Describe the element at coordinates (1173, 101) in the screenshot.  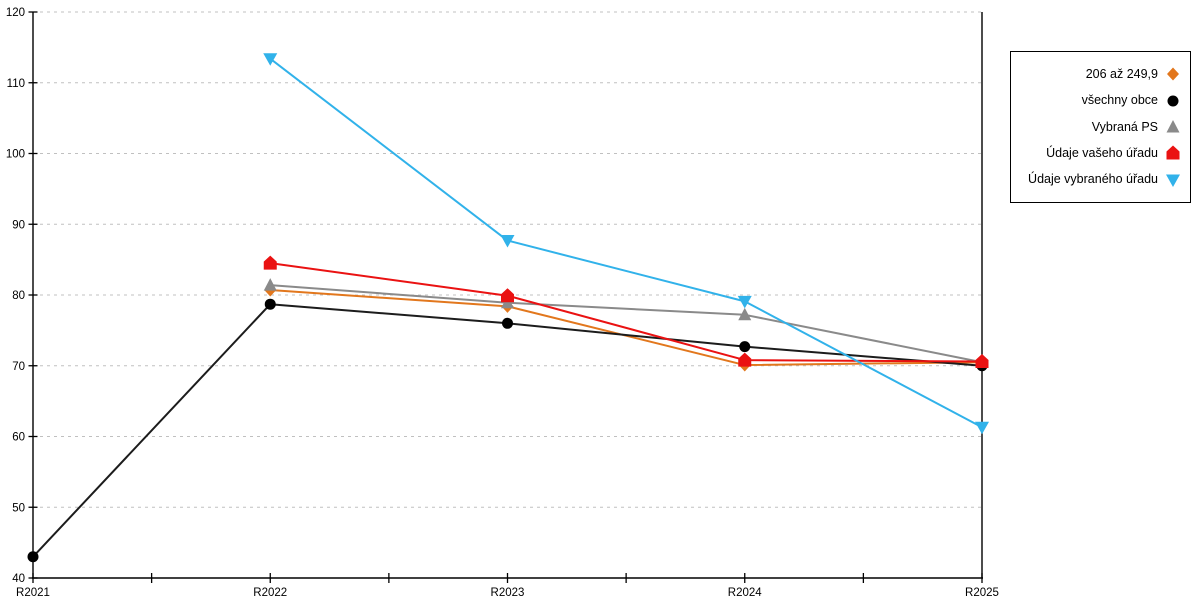
I see `circle-icon` at that location.